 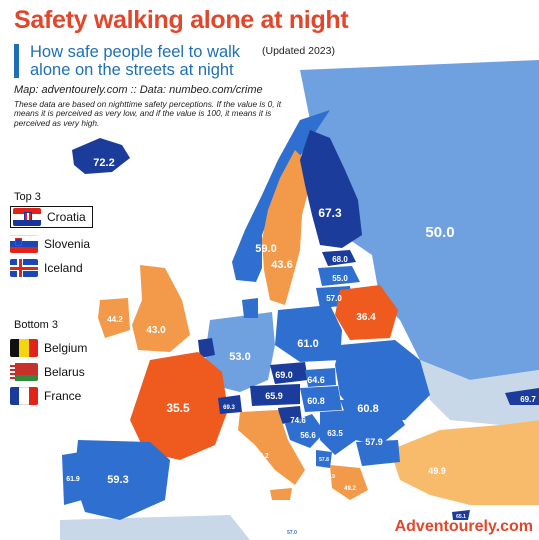 What do you see at coordinates (66, 217) in the screenshot?
I see `legend-label: Croatia` at bounding box center [66, 217].